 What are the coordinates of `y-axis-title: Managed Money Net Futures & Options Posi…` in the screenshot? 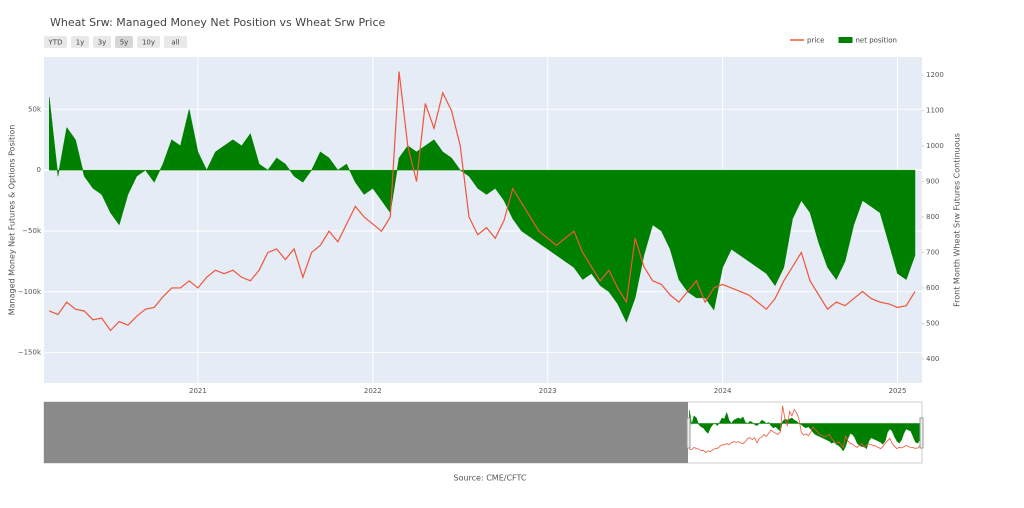 It's located at (12, 220).